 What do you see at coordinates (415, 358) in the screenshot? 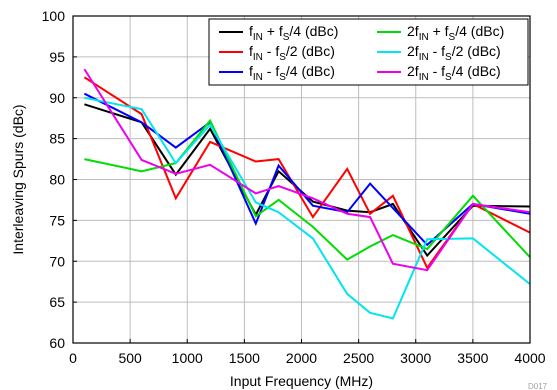
I see `x-tick-label: 3000` at bounding box center [415, 358].